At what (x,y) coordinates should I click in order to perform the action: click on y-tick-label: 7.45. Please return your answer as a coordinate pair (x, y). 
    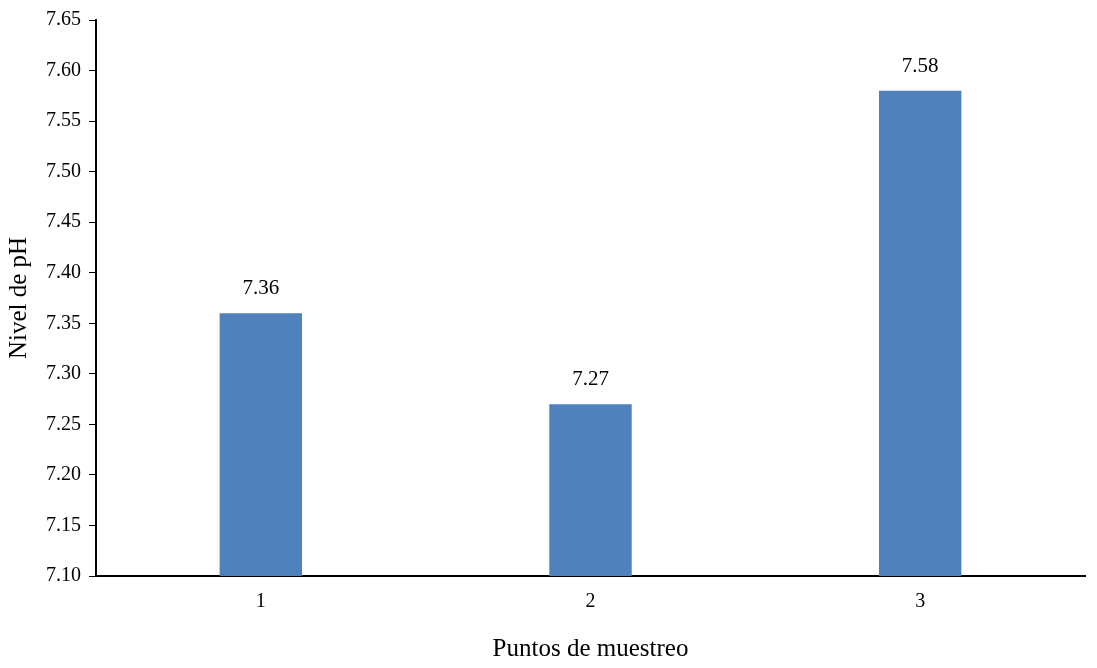
    Looking at the image, I should click on (63, 220).